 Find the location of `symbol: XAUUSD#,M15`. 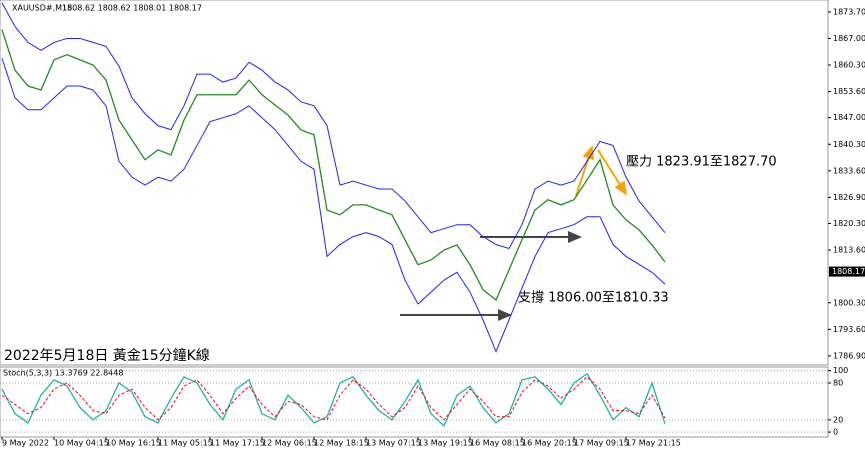

symbol: XAUUSD#,M15 is located at coordinates (42, 8).